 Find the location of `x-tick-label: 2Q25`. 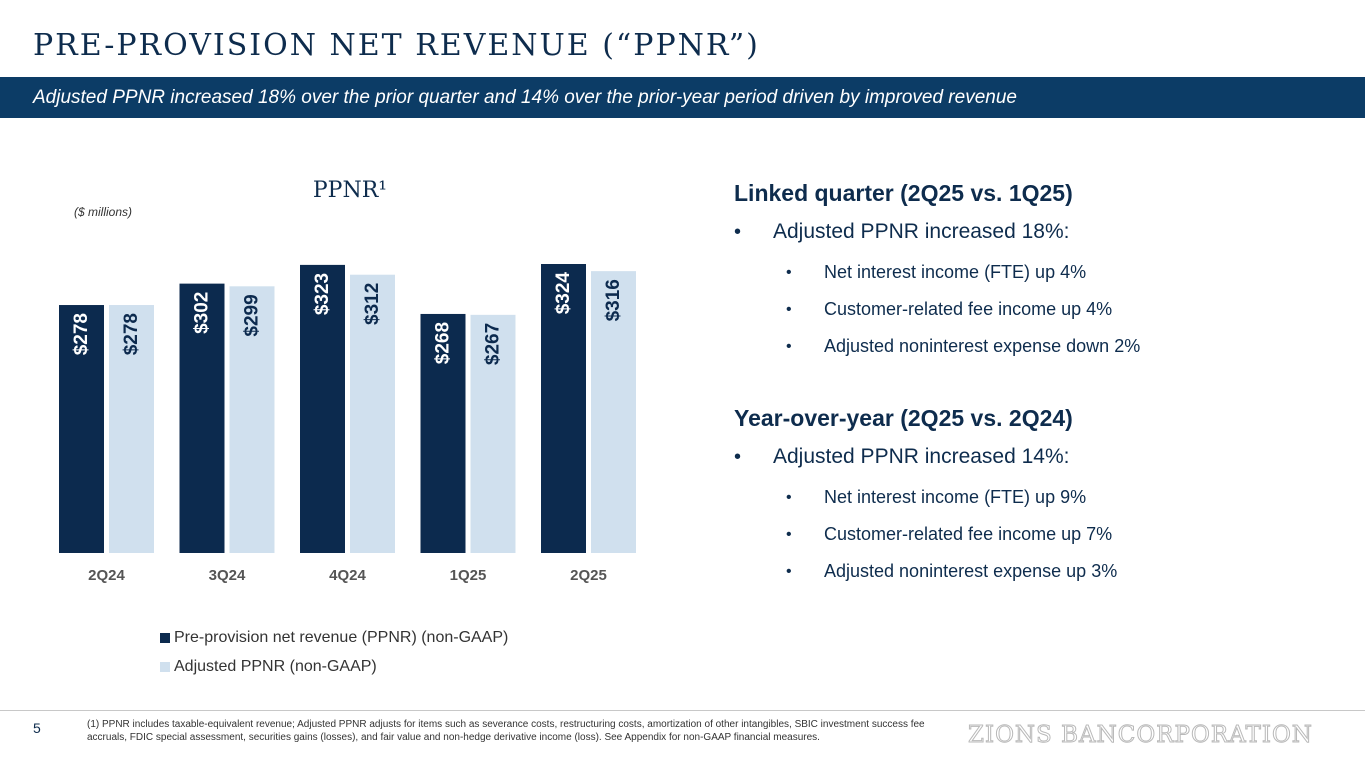

x-tick-label: 2Q25 is located at coordinates (588, 575).